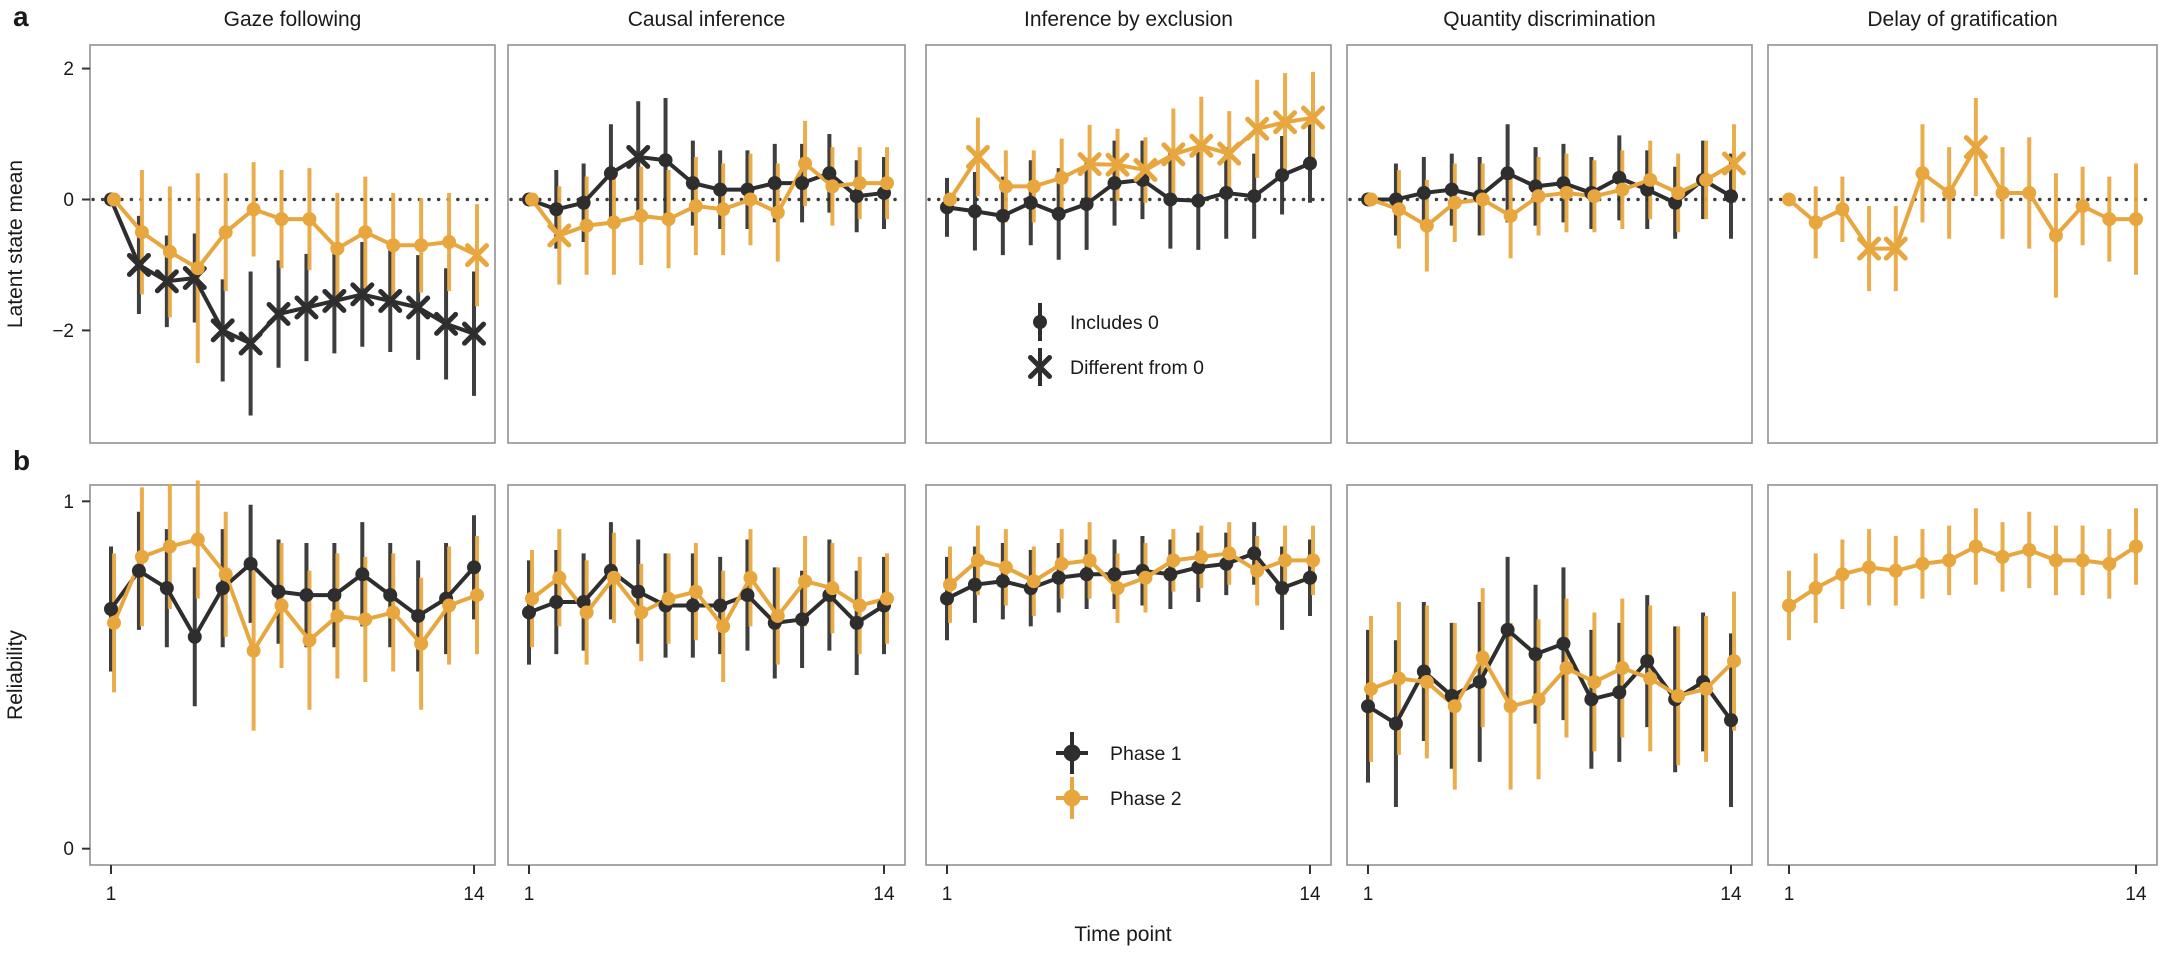 The height and width of the screenshot is (956, 2167). Describe the element at coordinates (21, 460) in the screenshot. I see `row-letter-b: b` at that location.